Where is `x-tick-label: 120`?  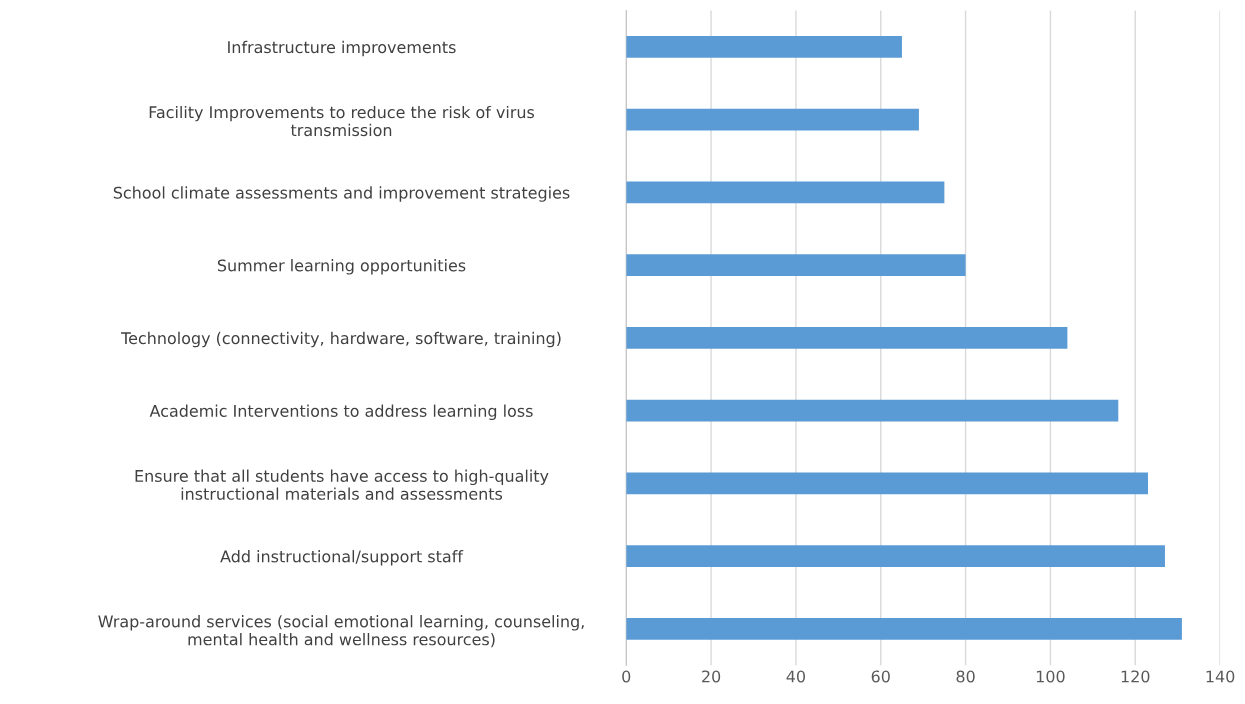 x-tick-label: 120 is located at coordinates (1135, 676).